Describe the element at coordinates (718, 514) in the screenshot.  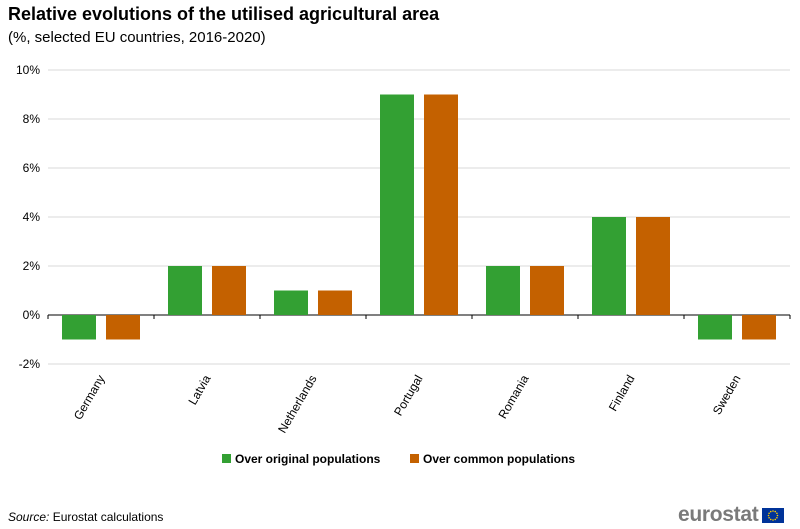
I see `logo-text: eurostat` at that location.